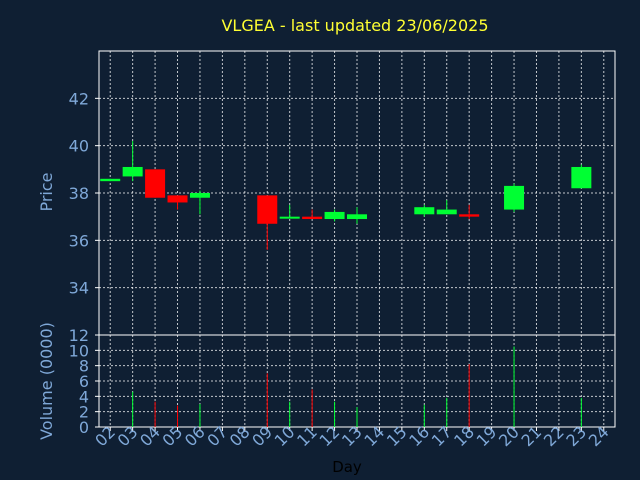 Image resolution: width=640 pixels, height=480 pixels. What do you see at coordinates (79, 193) in the screenshot?
I see `price-tick-label: 38` at bounding box center [79, 193].